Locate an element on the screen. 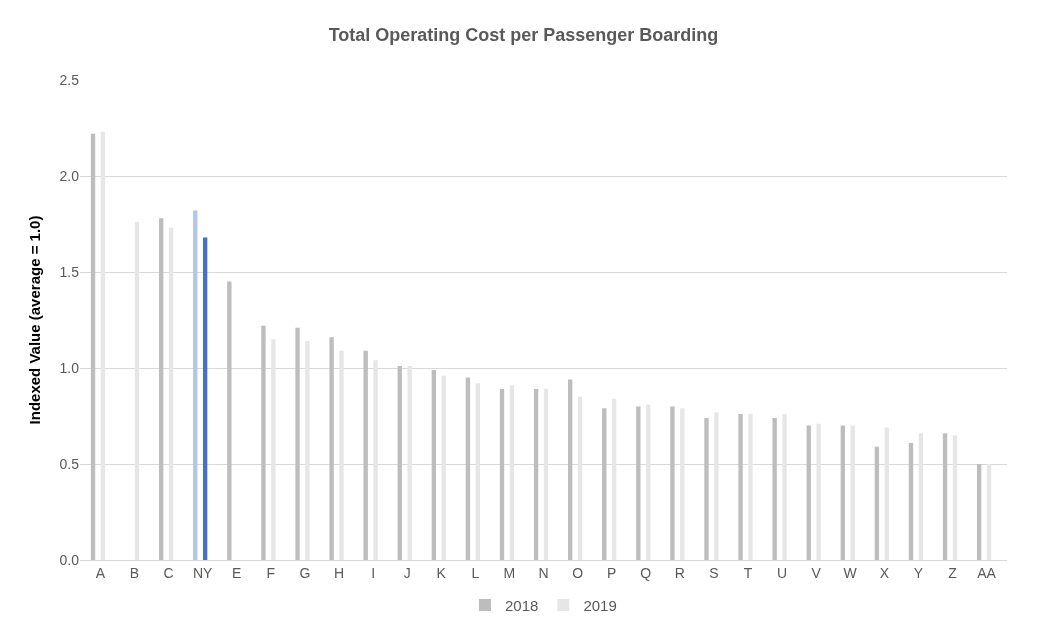 The height and width of the screenshot is (634, 1047). x-tick-label: P is located at coordinates (611, 572).